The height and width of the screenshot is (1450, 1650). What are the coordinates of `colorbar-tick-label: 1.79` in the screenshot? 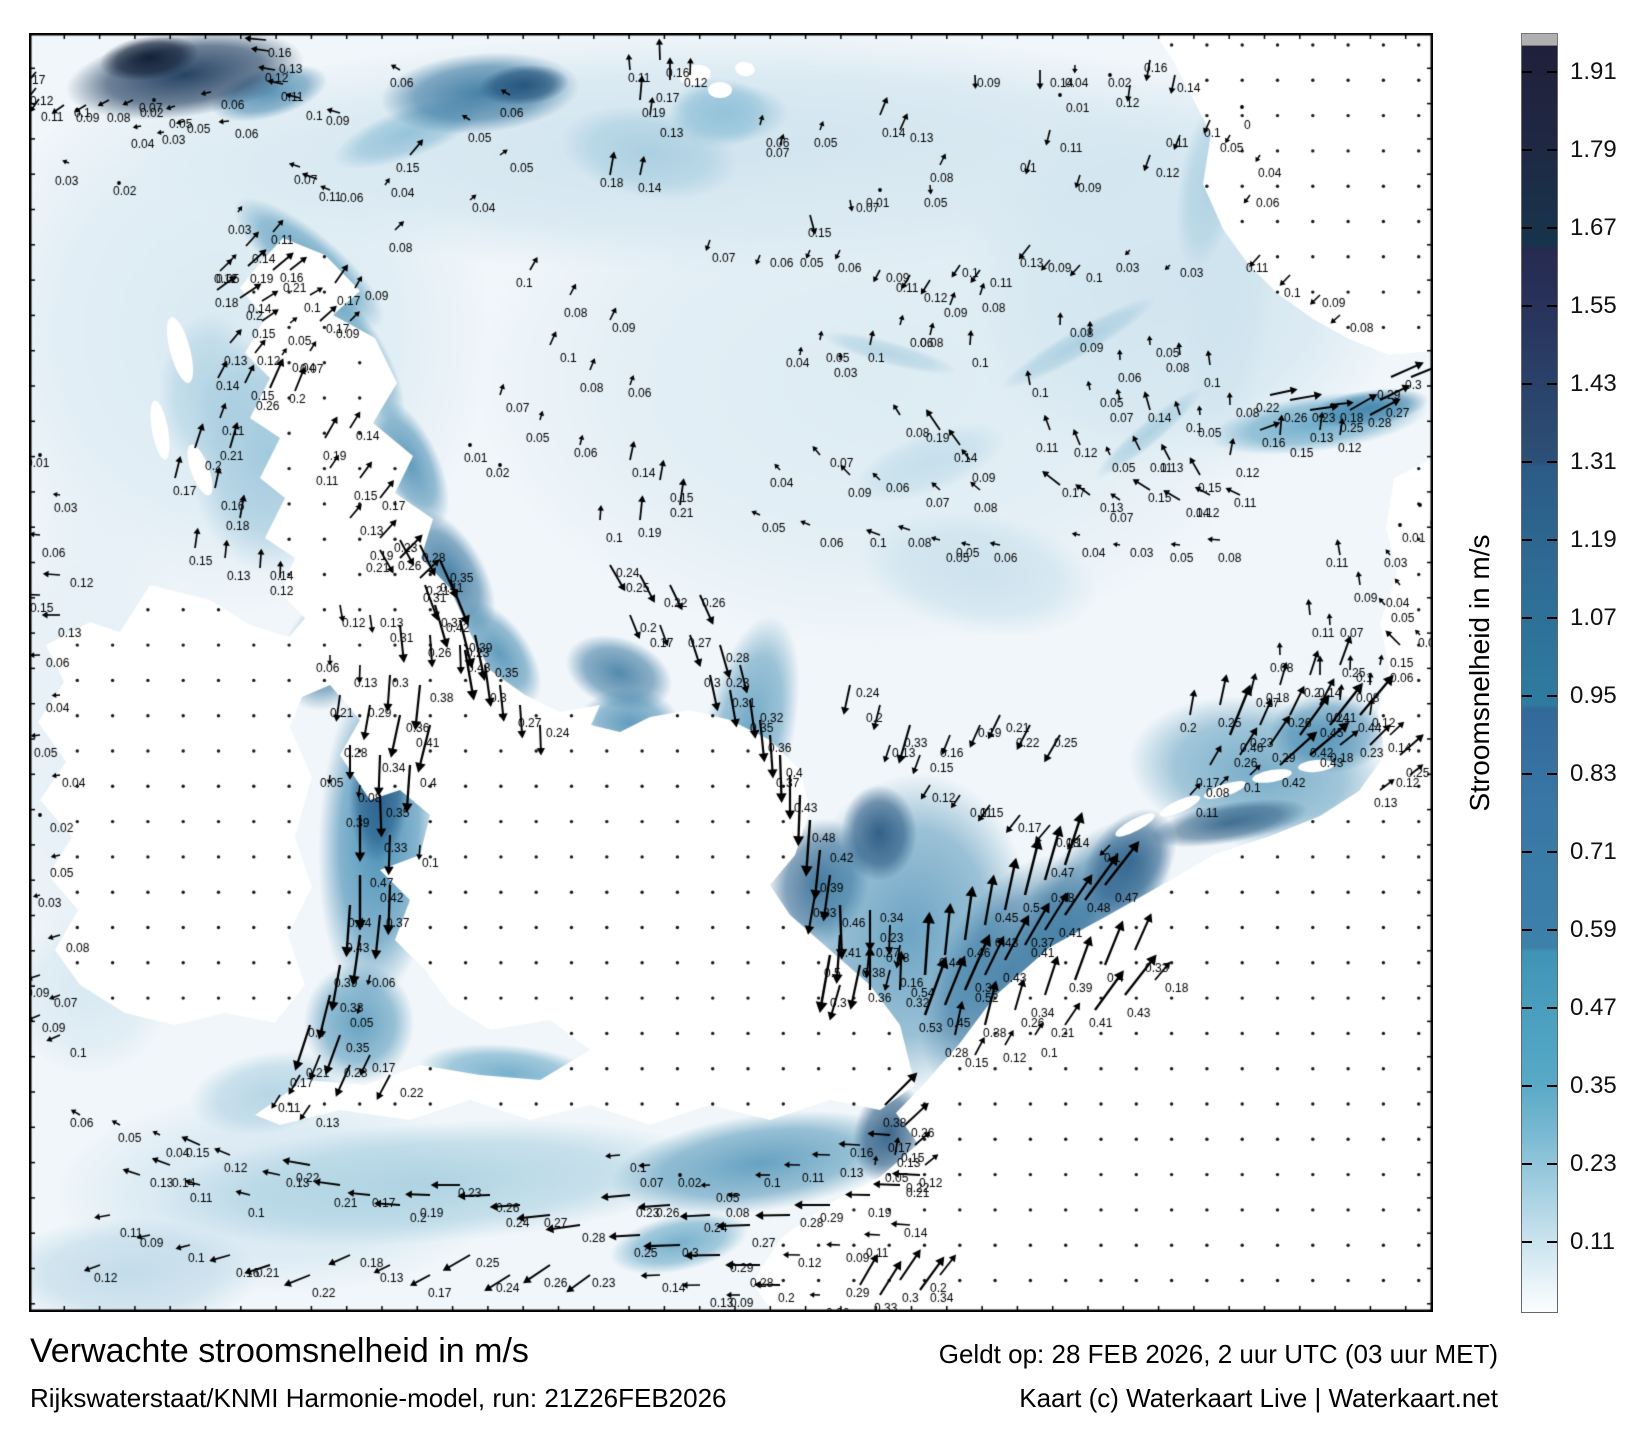 It's located at (1593, 149).